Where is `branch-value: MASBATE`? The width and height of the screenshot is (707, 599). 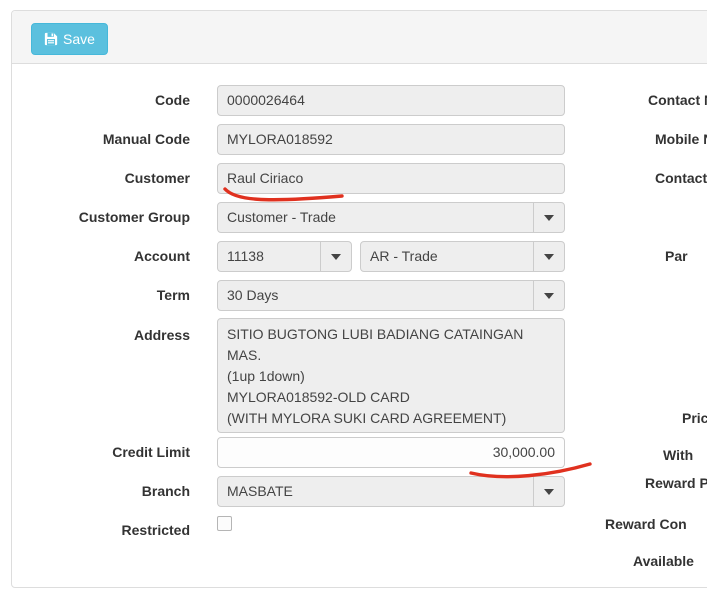
branch-value: MASBATE is located at coordinates (260, 491).